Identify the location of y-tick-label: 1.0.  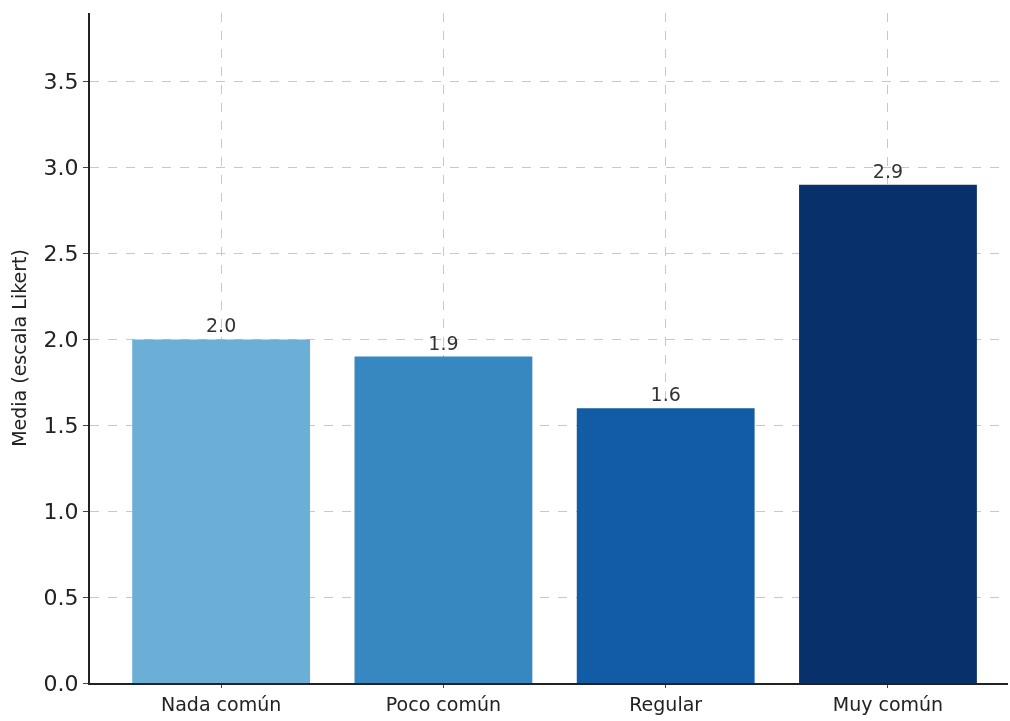
(61, 511).